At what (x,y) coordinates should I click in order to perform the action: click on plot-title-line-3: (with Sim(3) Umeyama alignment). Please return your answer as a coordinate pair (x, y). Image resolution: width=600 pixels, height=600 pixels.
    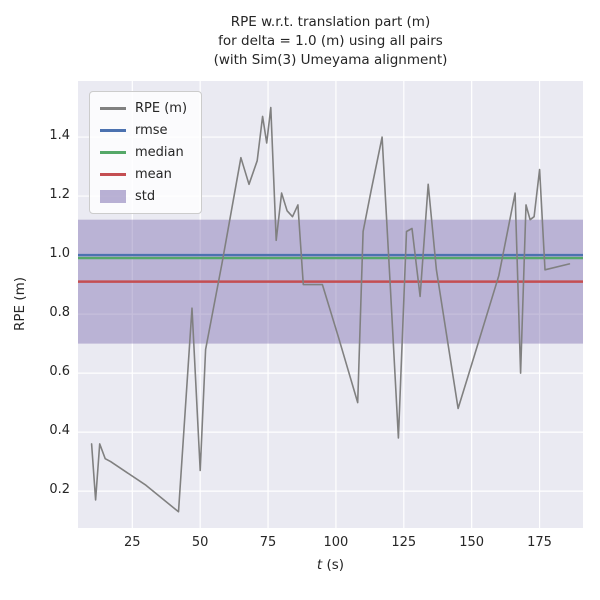
    Looking at the image, I should click on (330, 60).